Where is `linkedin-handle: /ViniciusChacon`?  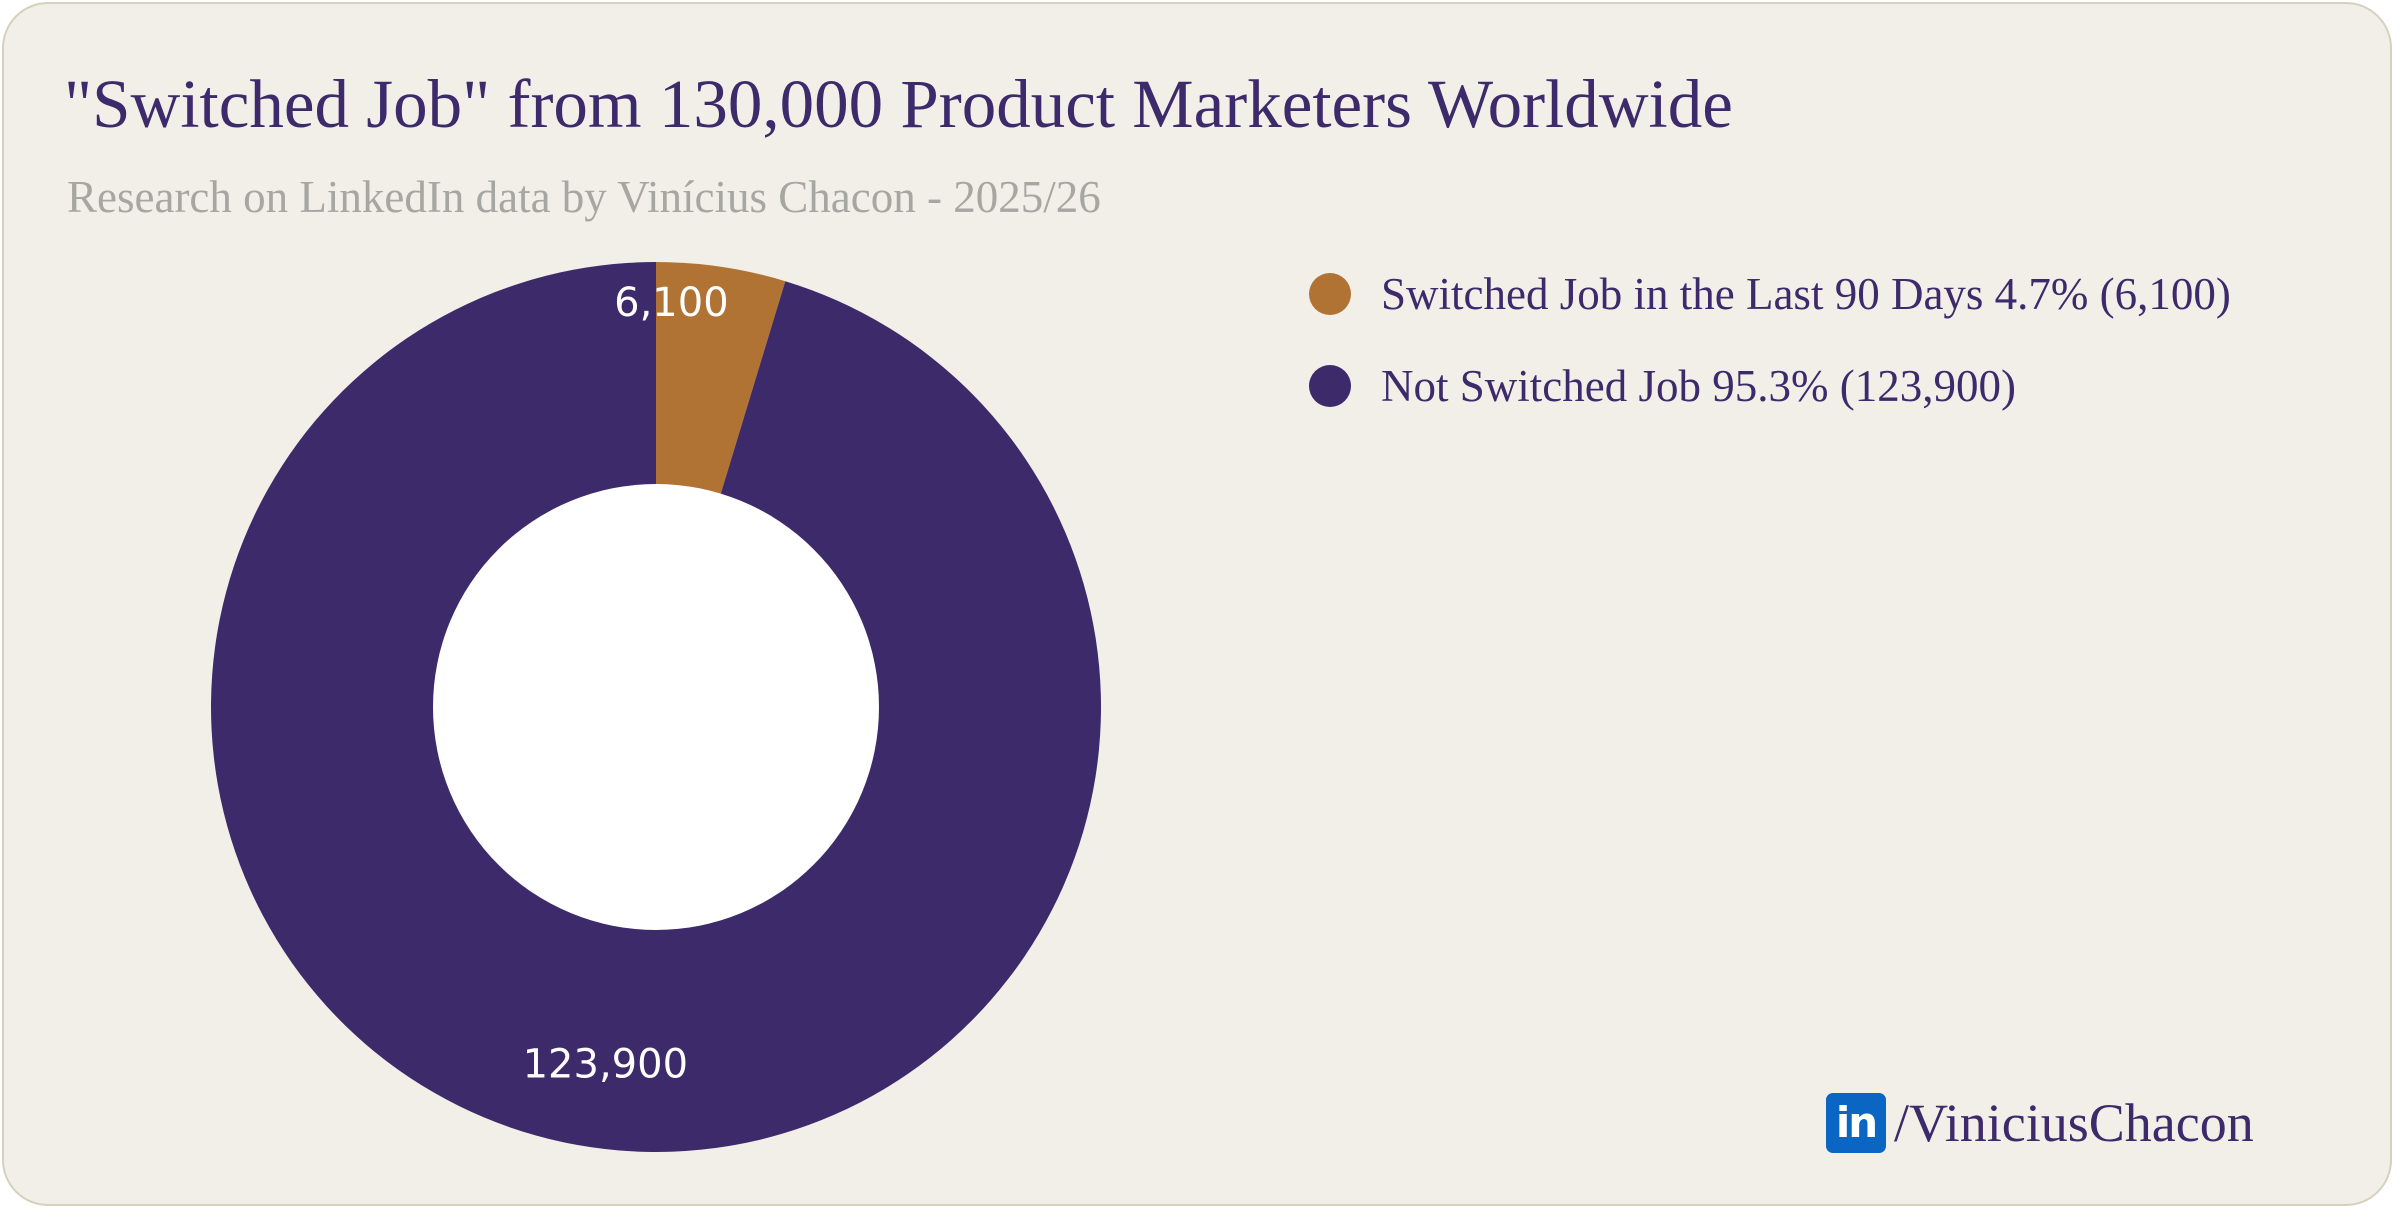
linkedin-handle: /ViniciusChacon is located at coordinates (2074, 1123).